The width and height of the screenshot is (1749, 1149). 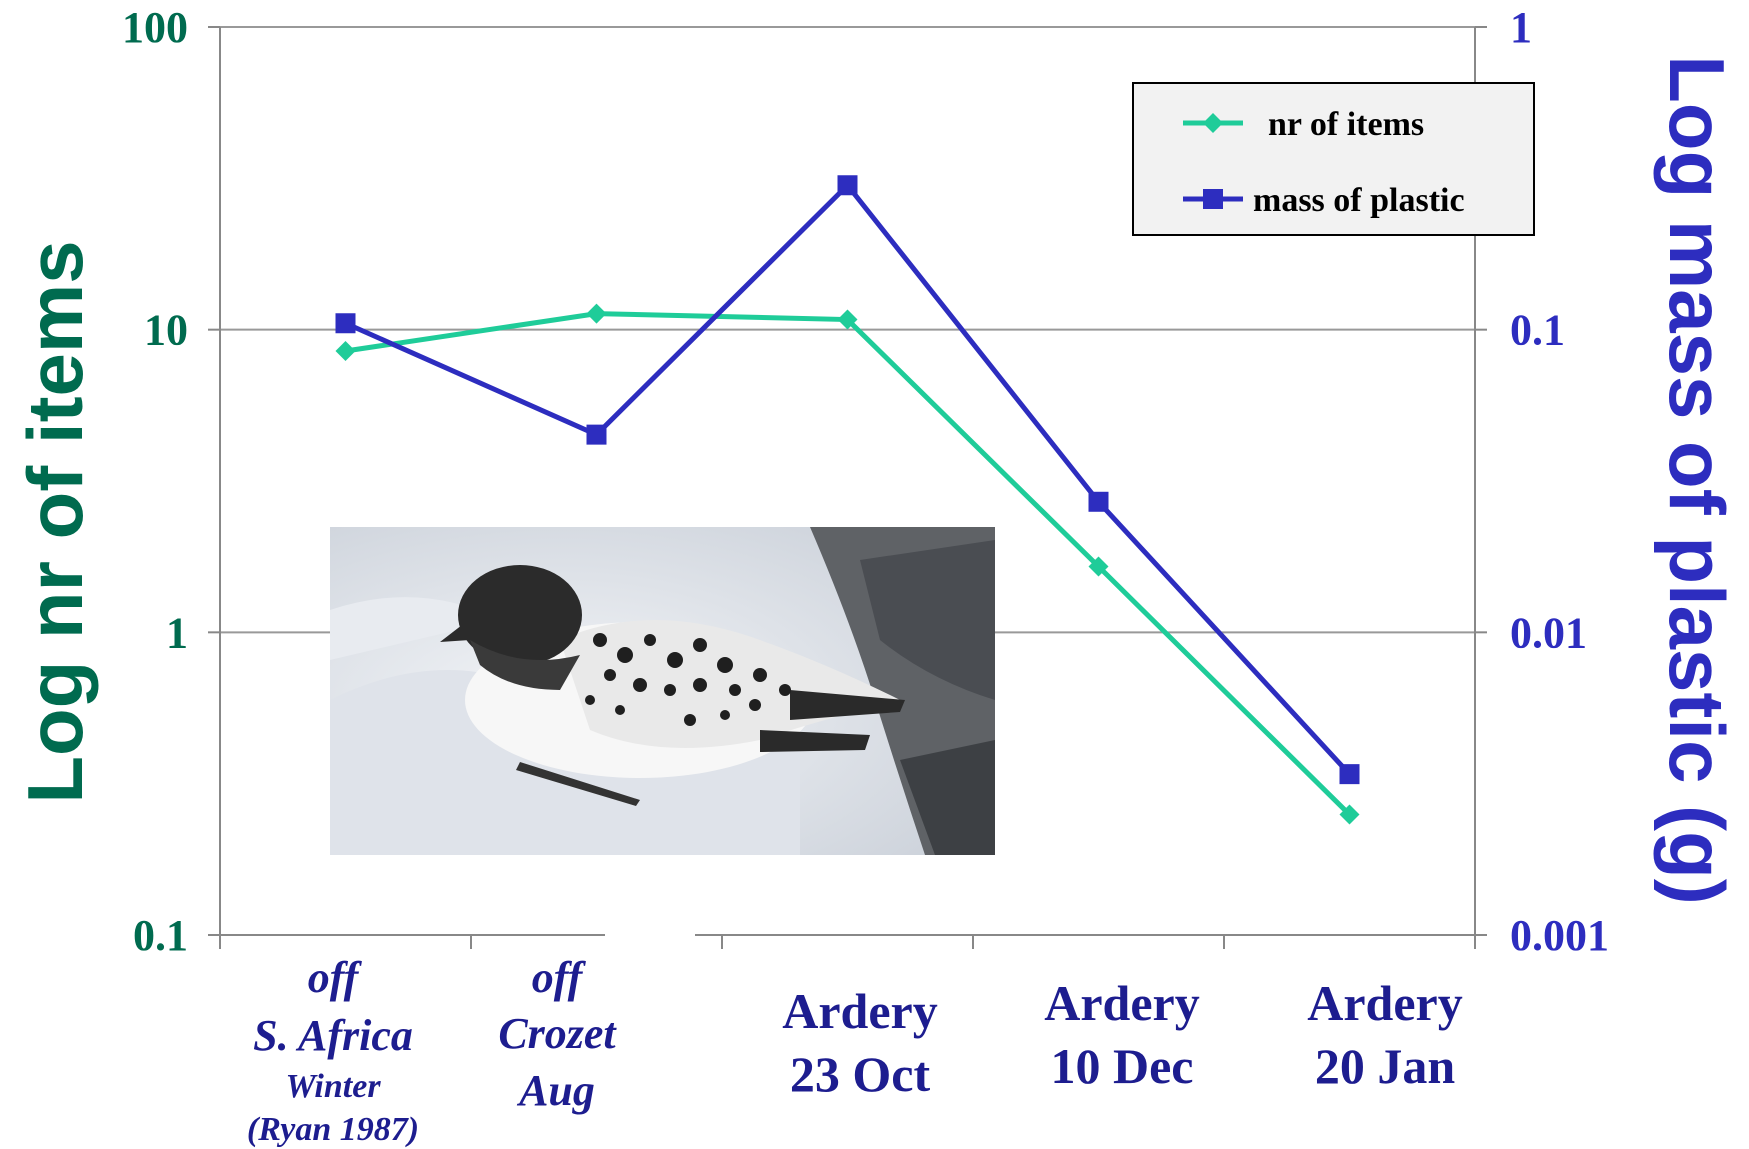 I want to click on right-tick-label: 0.1, so click(x=1537, y=330).